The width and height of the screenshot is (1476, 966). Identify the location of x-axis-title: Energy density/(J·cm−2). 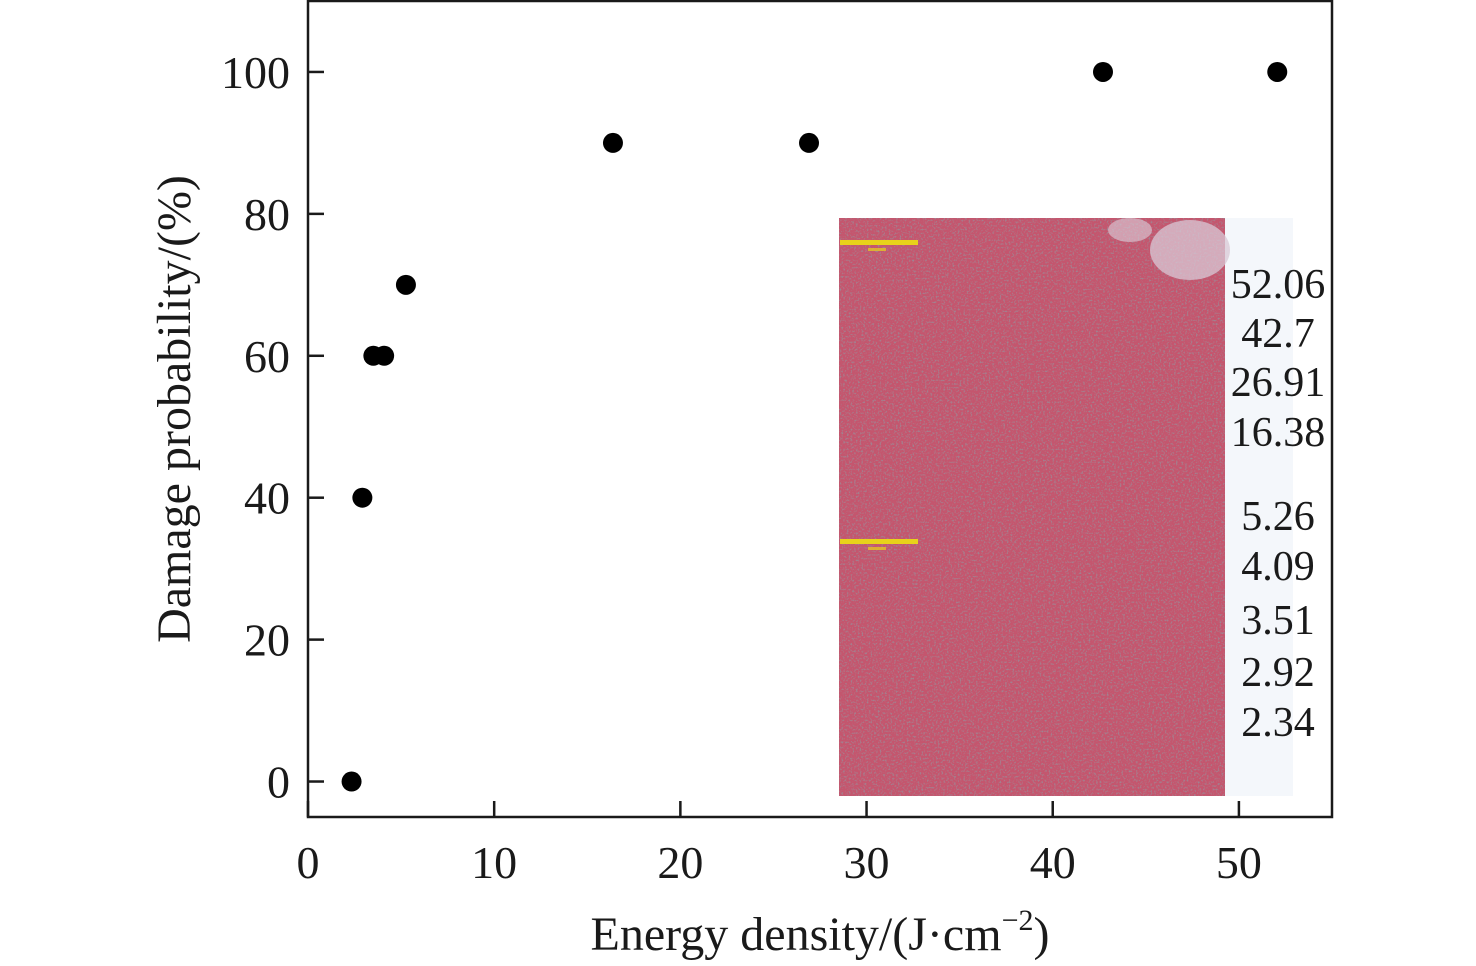
(820, 932).